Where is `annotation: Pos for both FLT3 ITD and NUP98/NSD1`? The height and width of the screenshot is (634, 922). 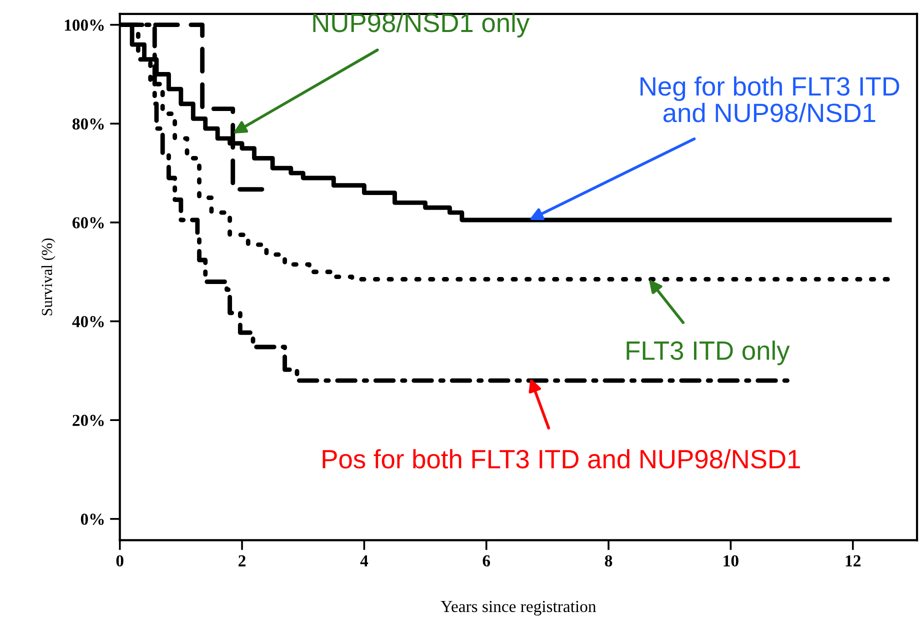 annotation: Pos for both FLT3 ITD and NUP98/NSD1 is located at coordinates (561, 459).